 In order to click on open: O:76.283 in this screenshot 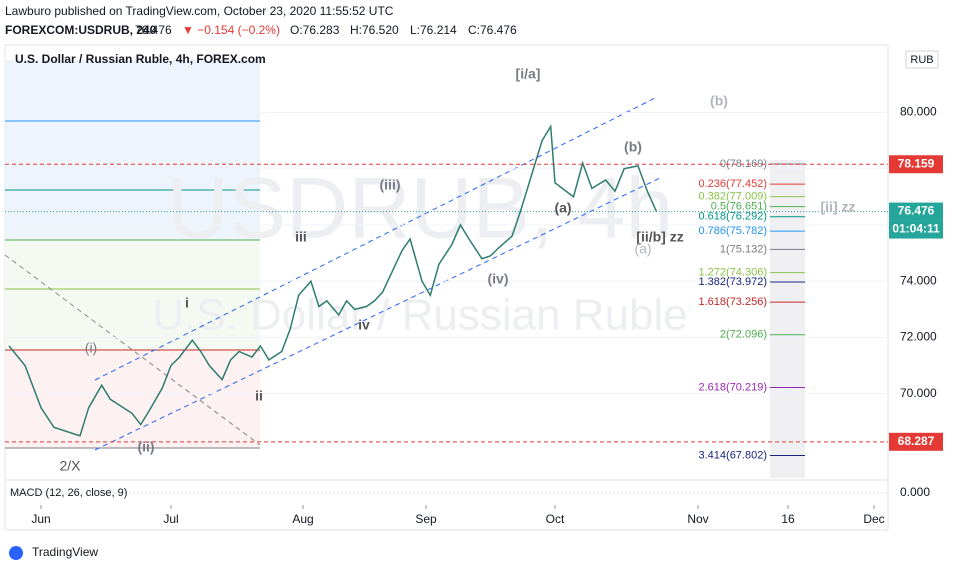, I will do `click(315, 30)`.